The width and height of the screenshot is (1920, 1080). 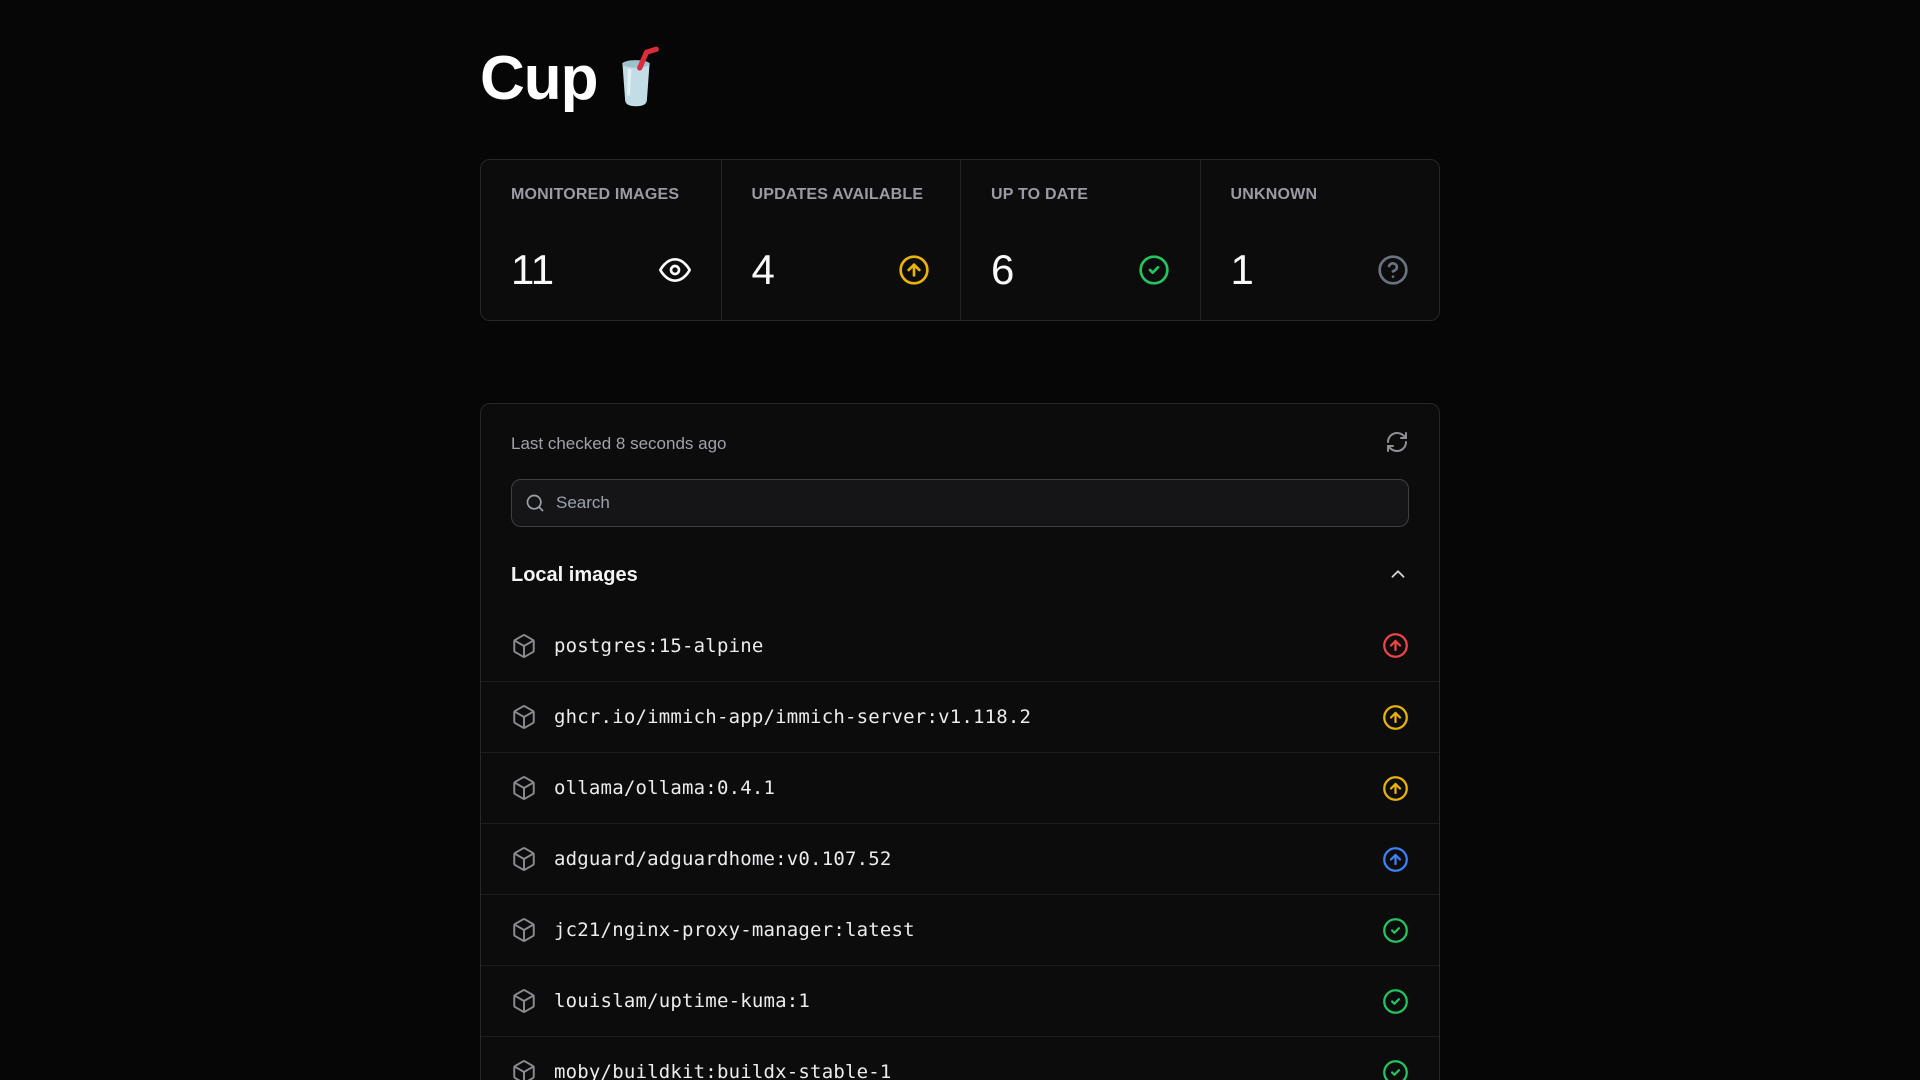 What do you see at coordinates (837, 194) in the screenshot?
I see `stat-label: UPDATES AVAILABLE` at bounding box center [837, 194].